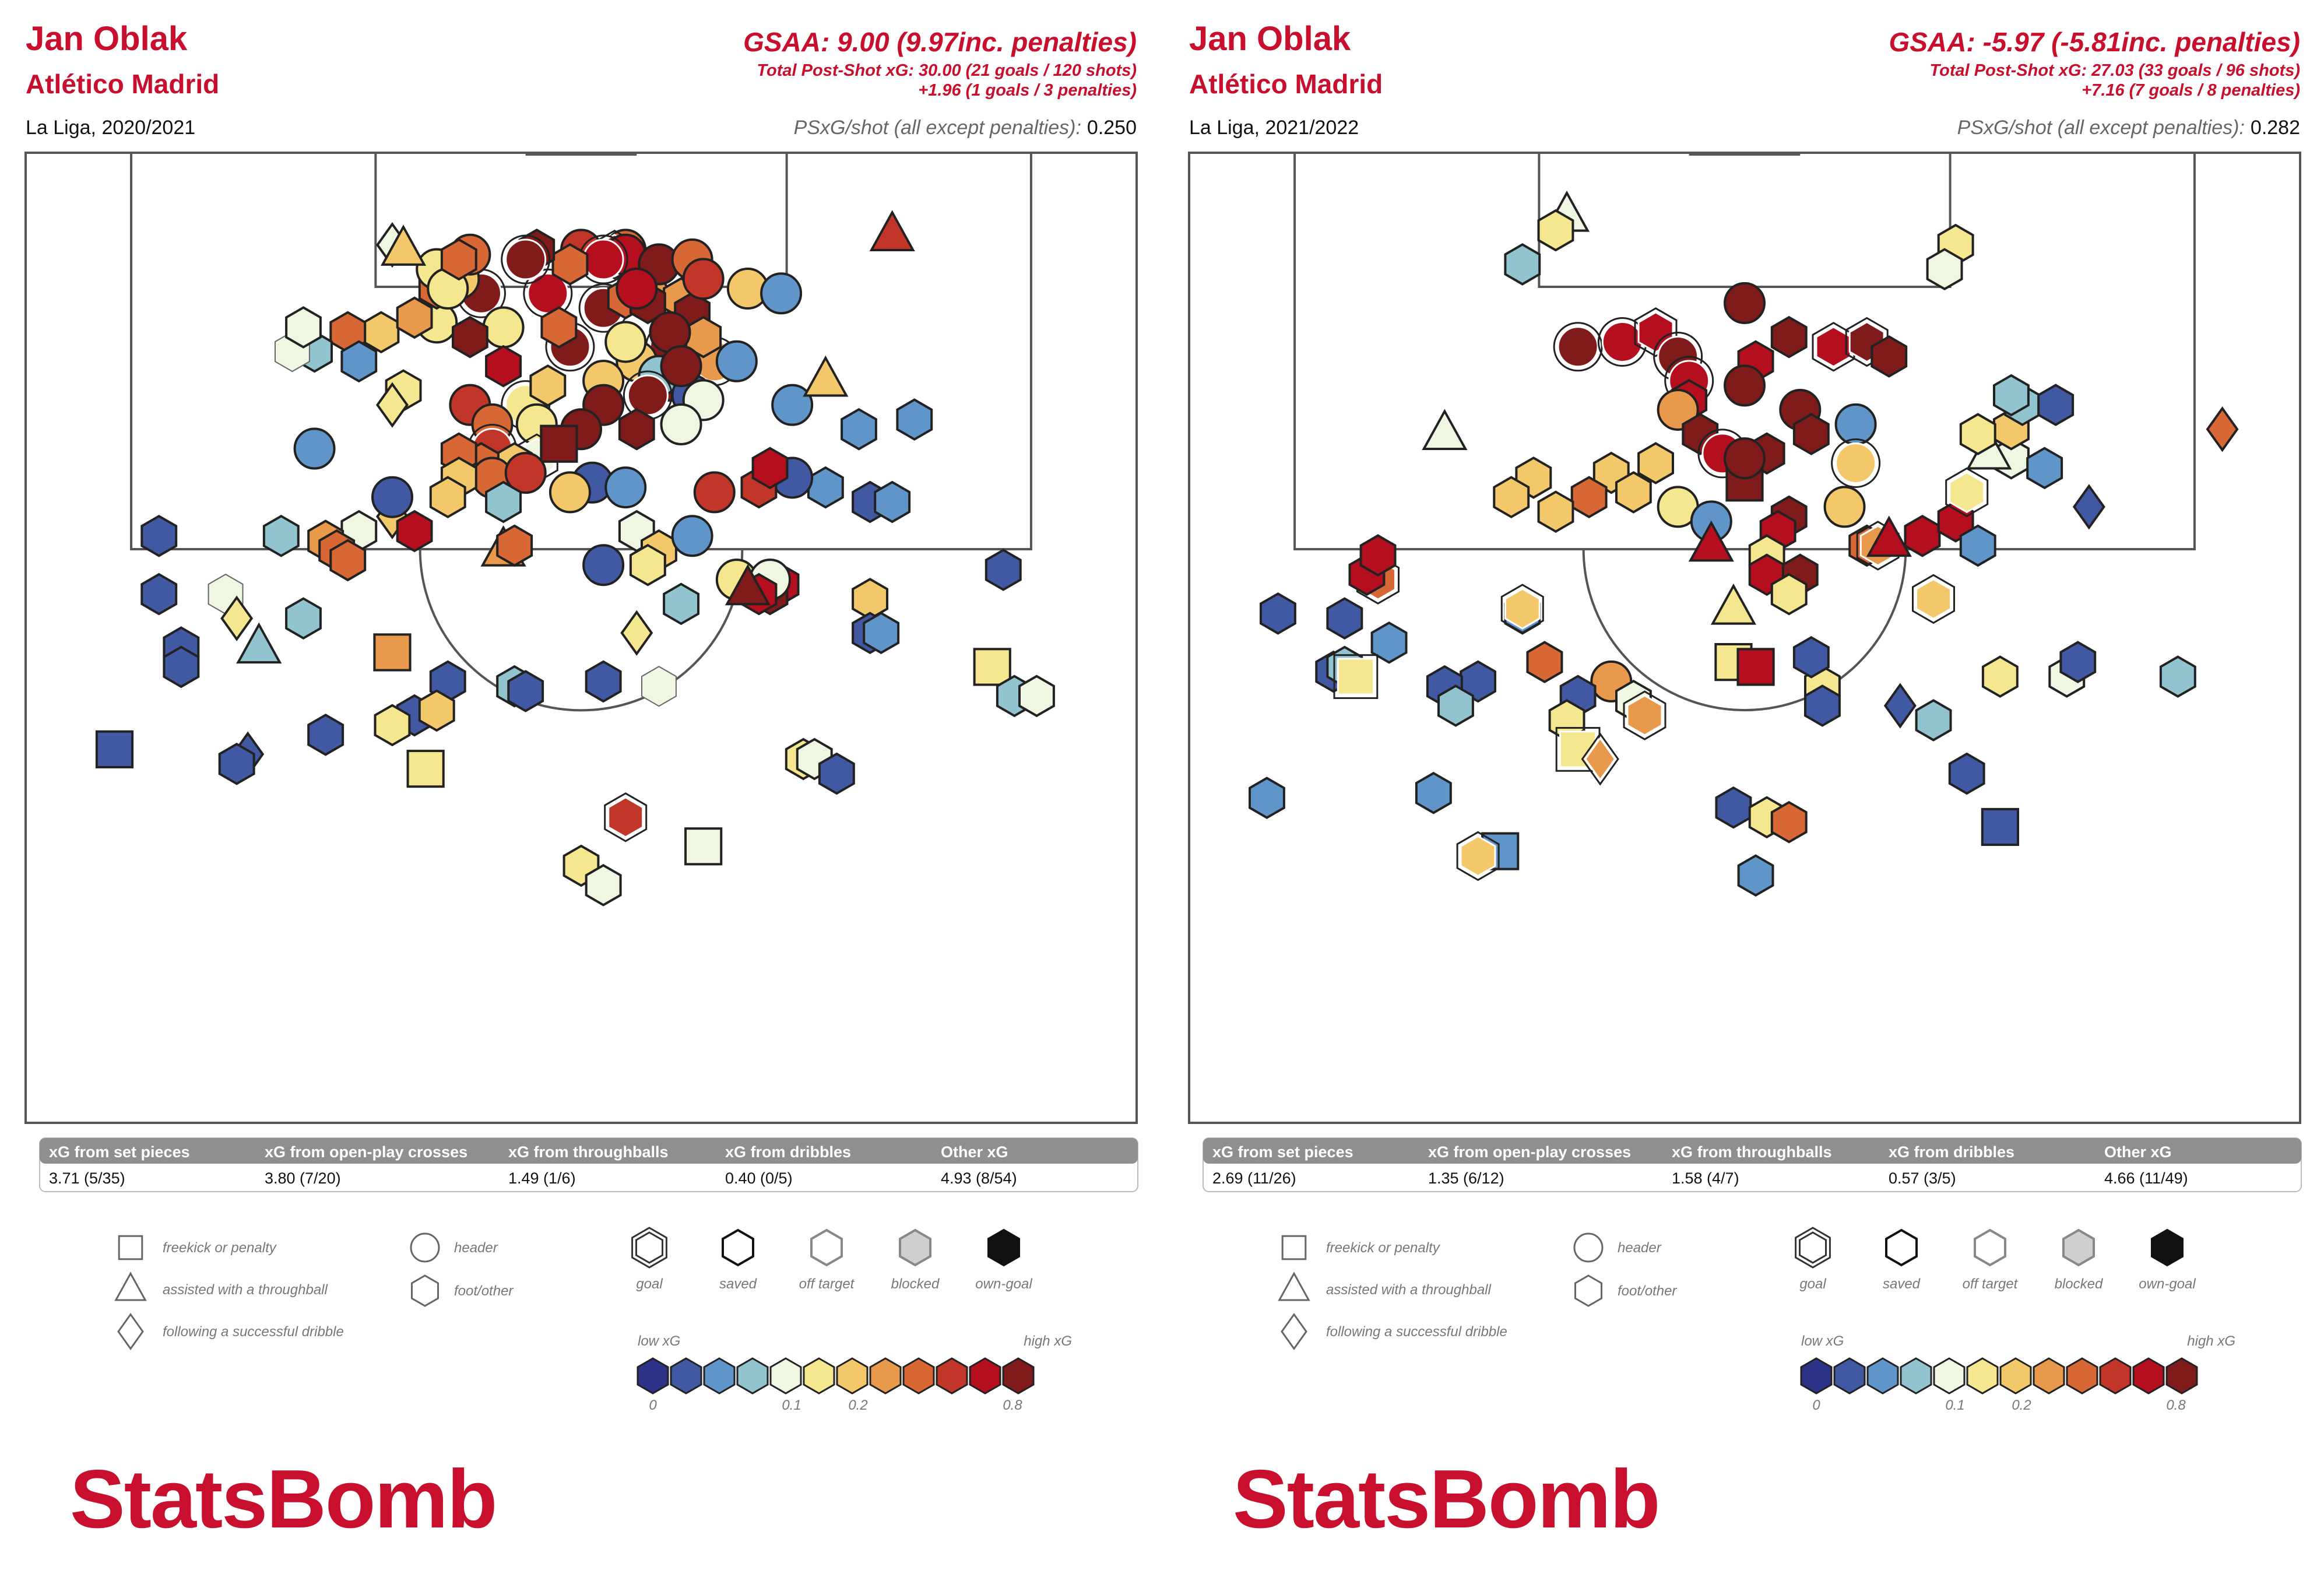  What do you see at coordinates (1466, 1178) in the screenshot?
I see `table-value-cell: 1.35 (6/12)` at bounding box center [1466, 1178].